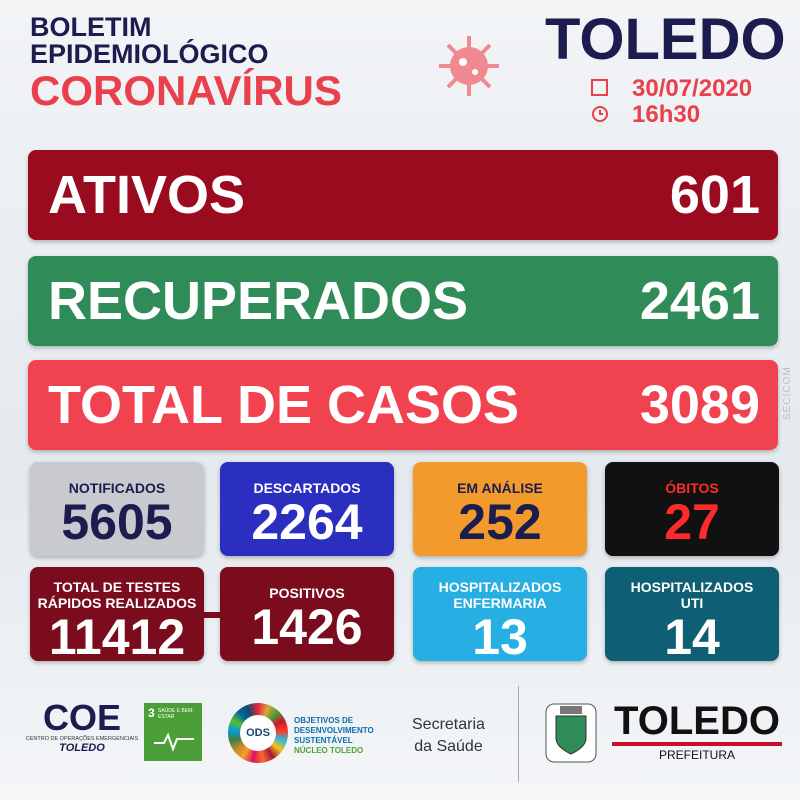 The height and width of the screenshot is (800, 800). I want to click on sdg-number: 3, so click(151, 713).